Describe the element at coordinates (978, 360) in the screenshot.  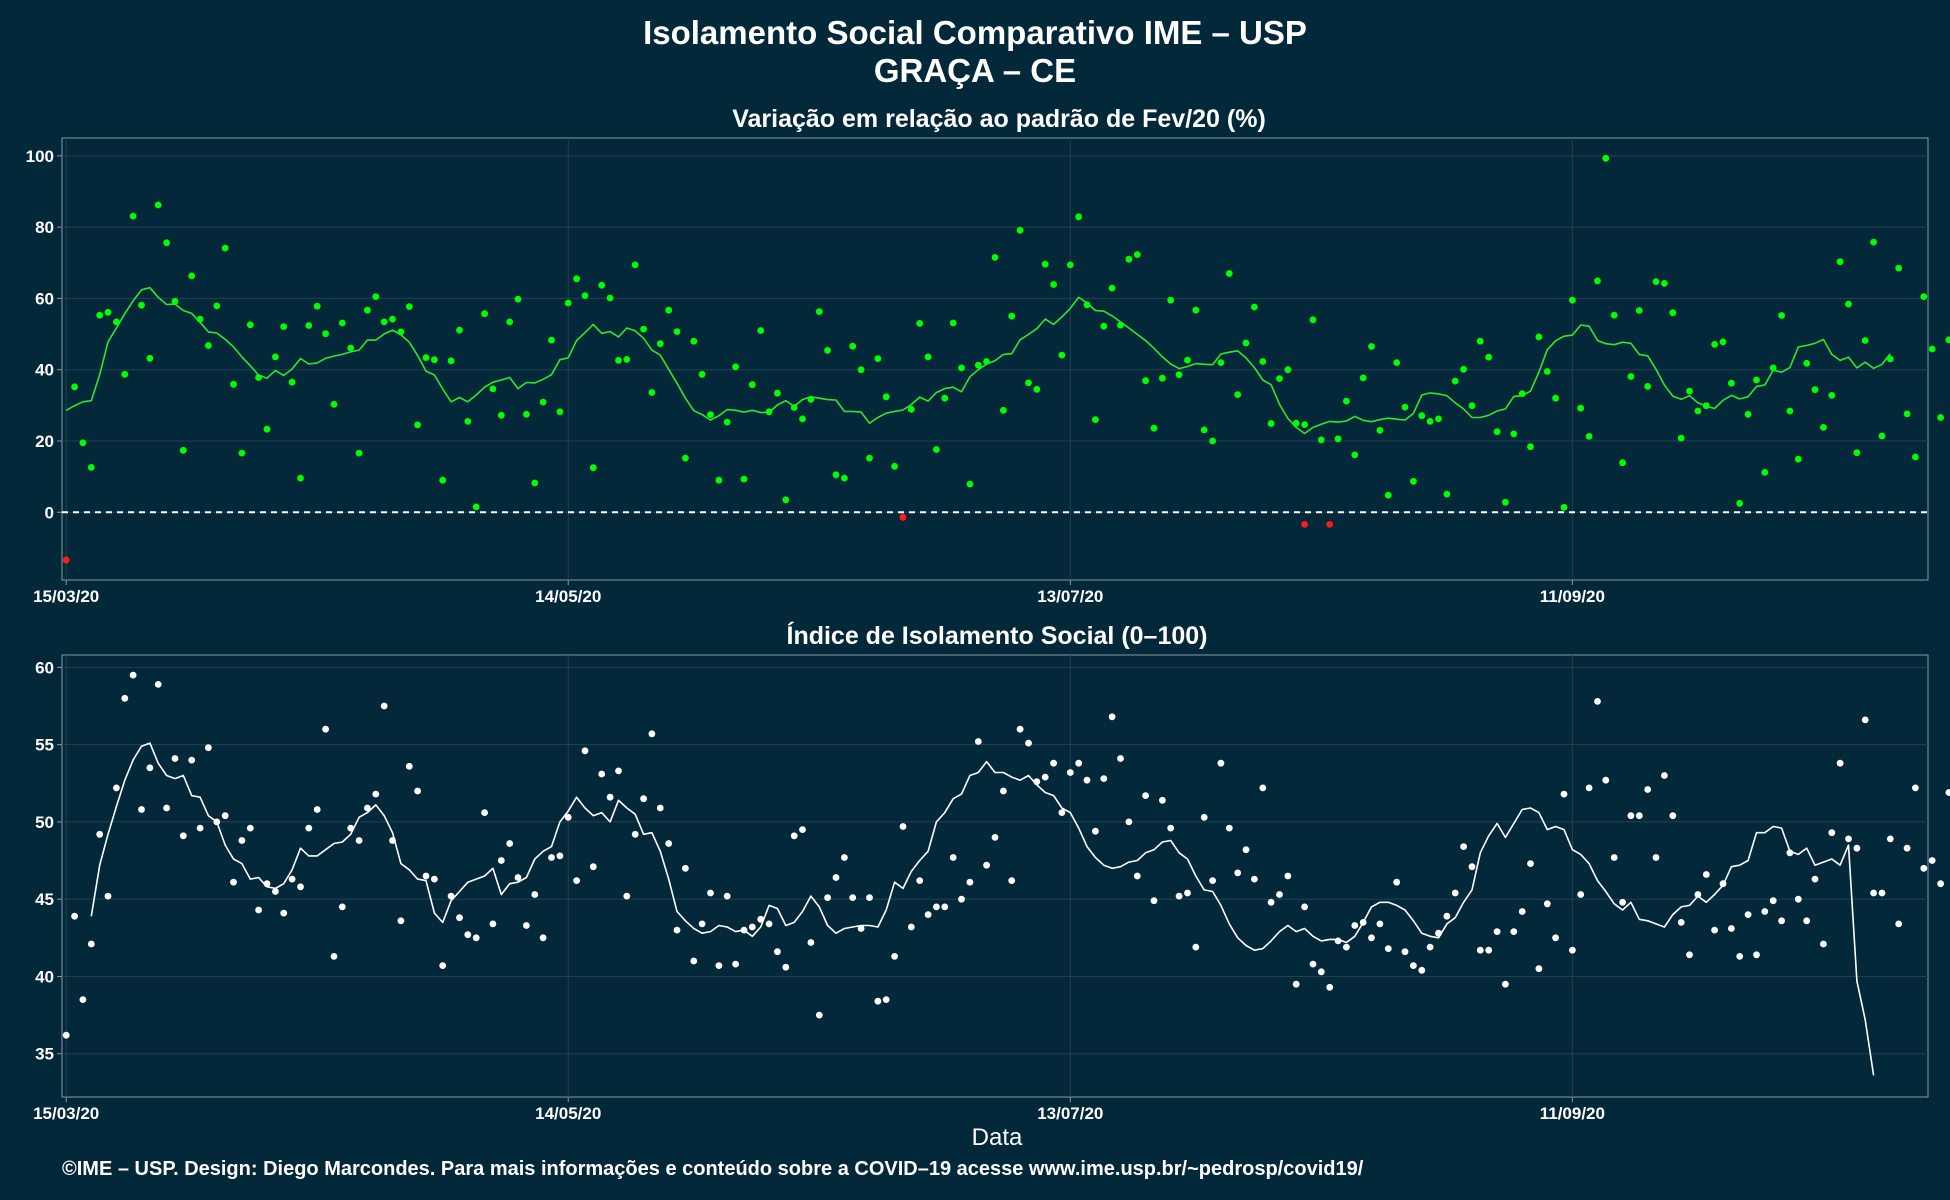
I see `moving-average-line` at that location.